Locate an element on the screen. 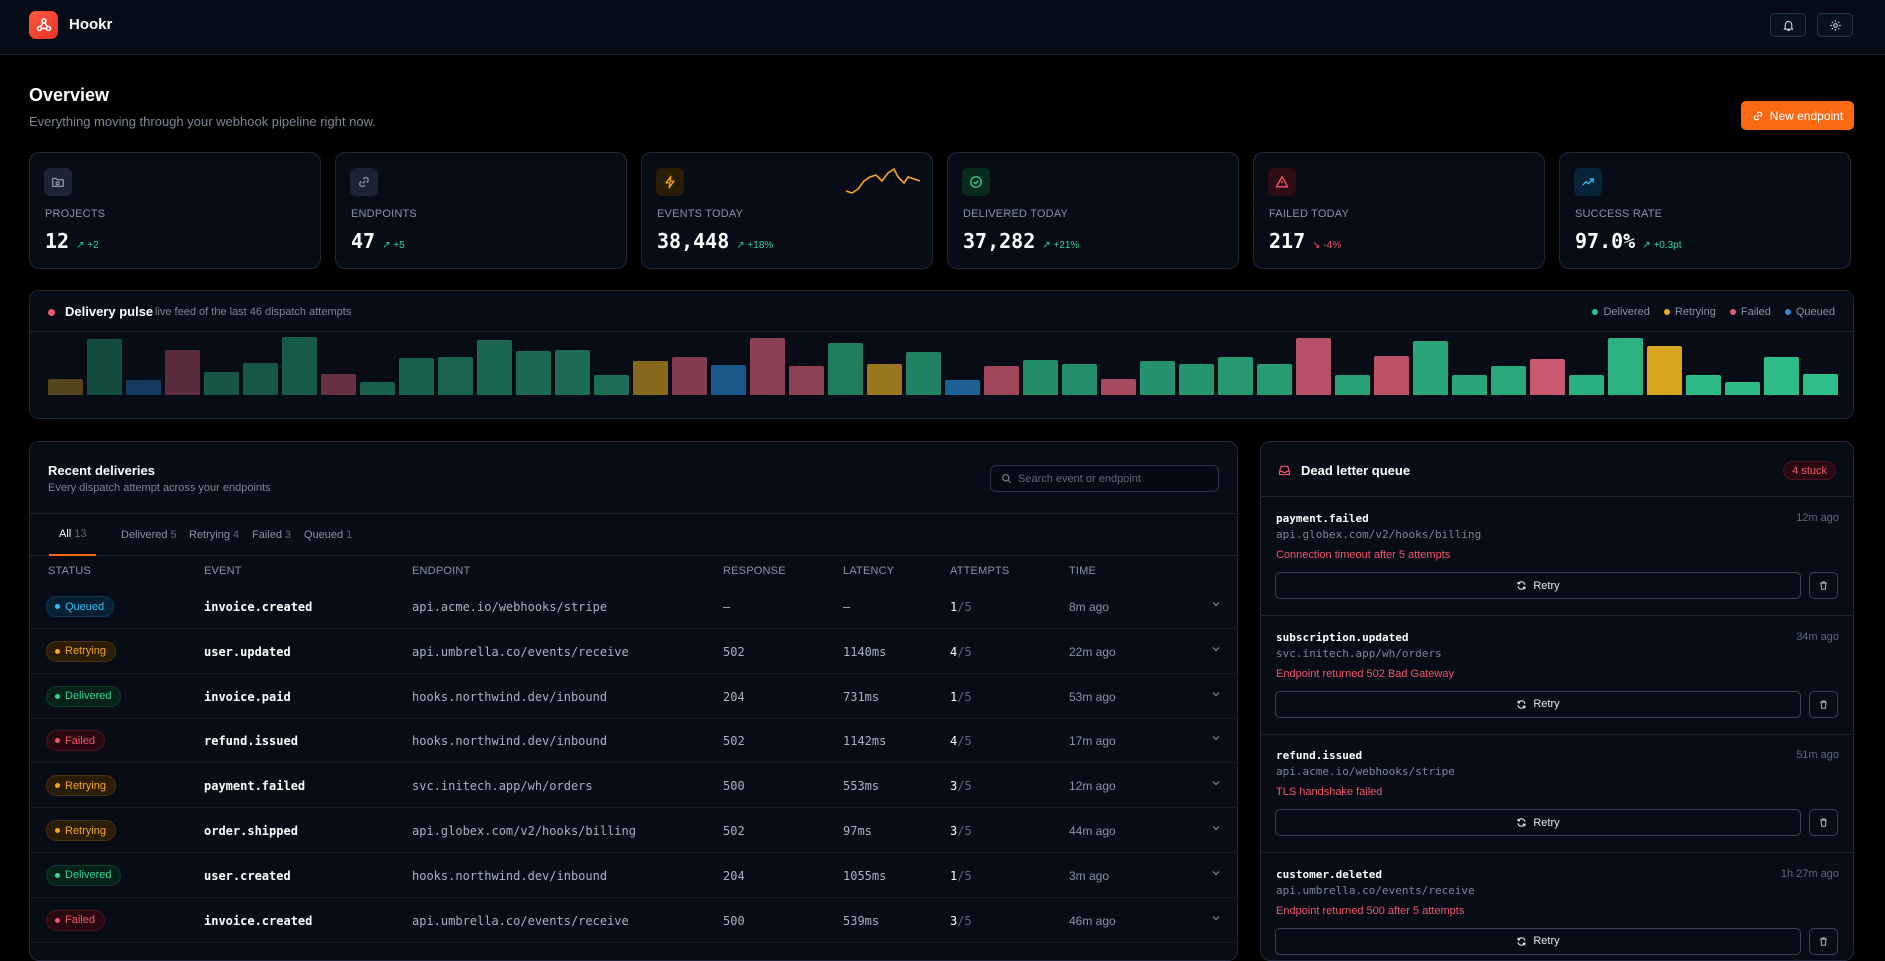 This screenshot has width=1885, height=961. column-header-response: RESPONSE is located at coordinates (754, 571).